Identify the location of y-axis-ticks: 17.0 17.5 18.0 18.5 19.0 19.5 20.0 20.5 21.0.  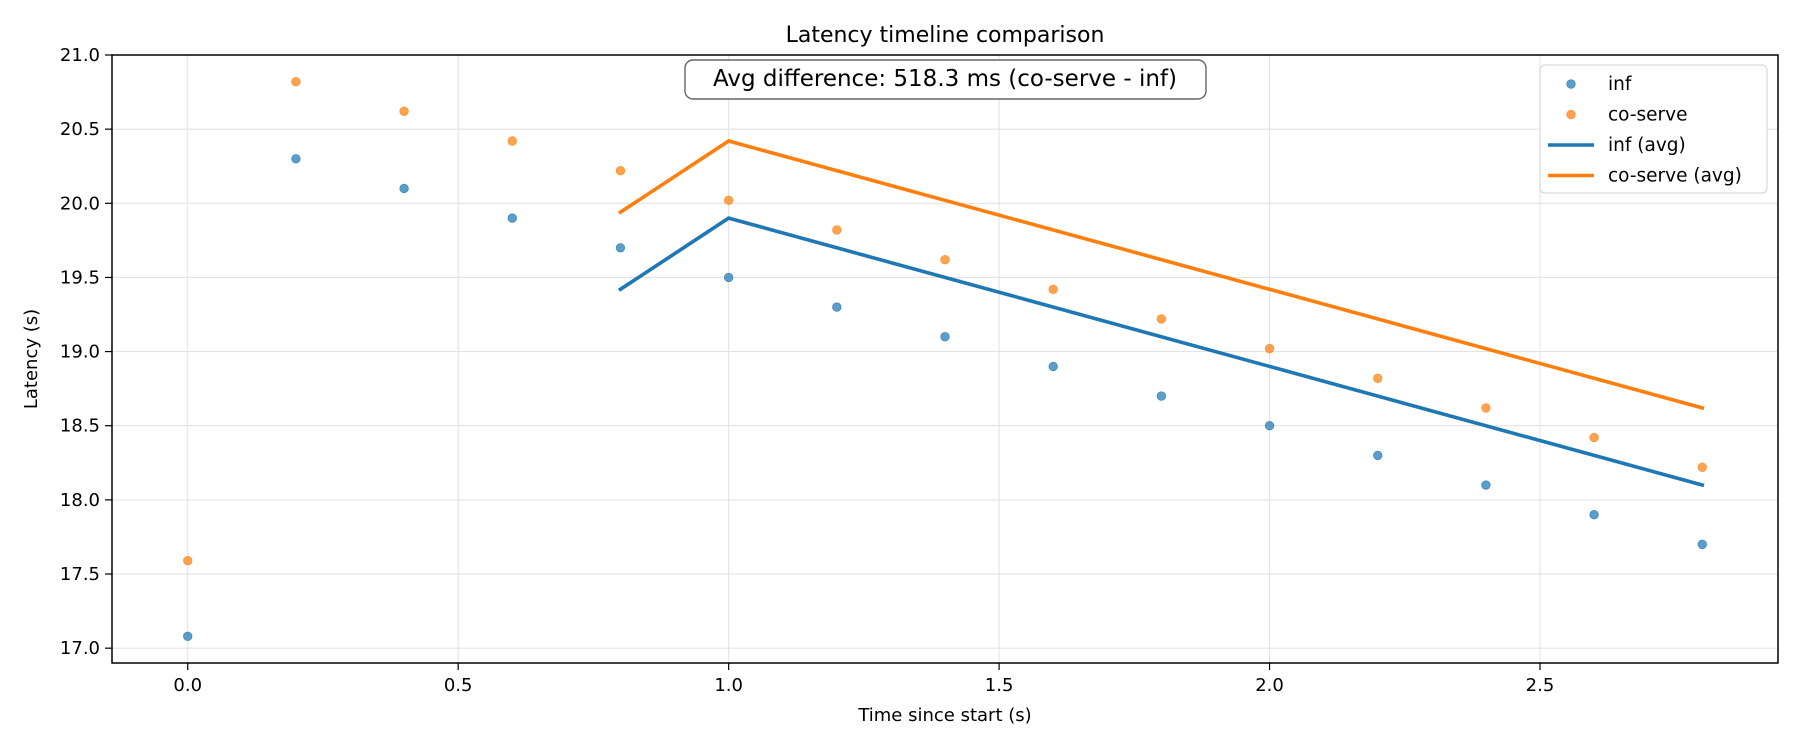
(86, 352).